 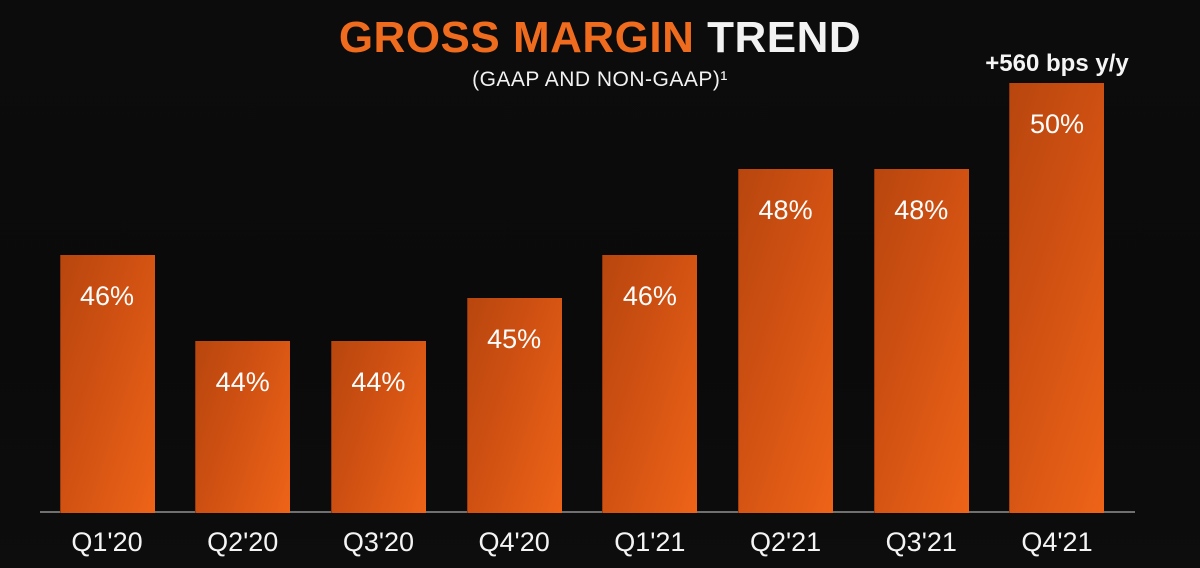 What do you see at coordinates (514, 405) in the screenshot?
I see `bar-q4-20: 45%` at bounding box center [514, 405].